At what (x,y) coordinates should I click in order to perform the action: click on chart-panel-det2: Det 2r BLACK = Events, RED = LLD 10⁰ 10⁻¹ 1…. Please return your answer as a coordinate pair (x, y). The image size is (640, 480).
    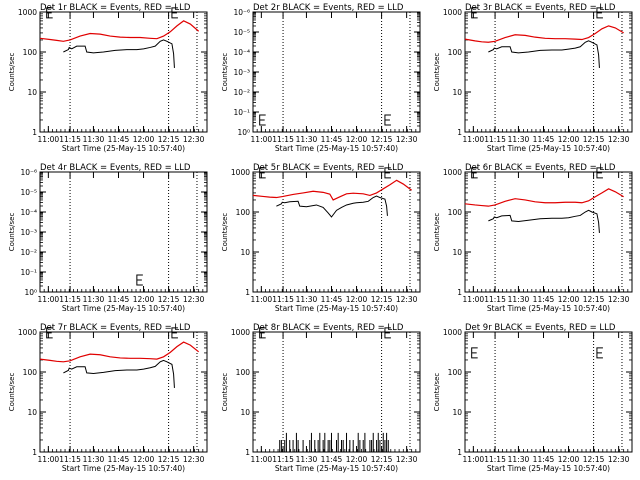
    Looking at the image, I should click on (321, 78).